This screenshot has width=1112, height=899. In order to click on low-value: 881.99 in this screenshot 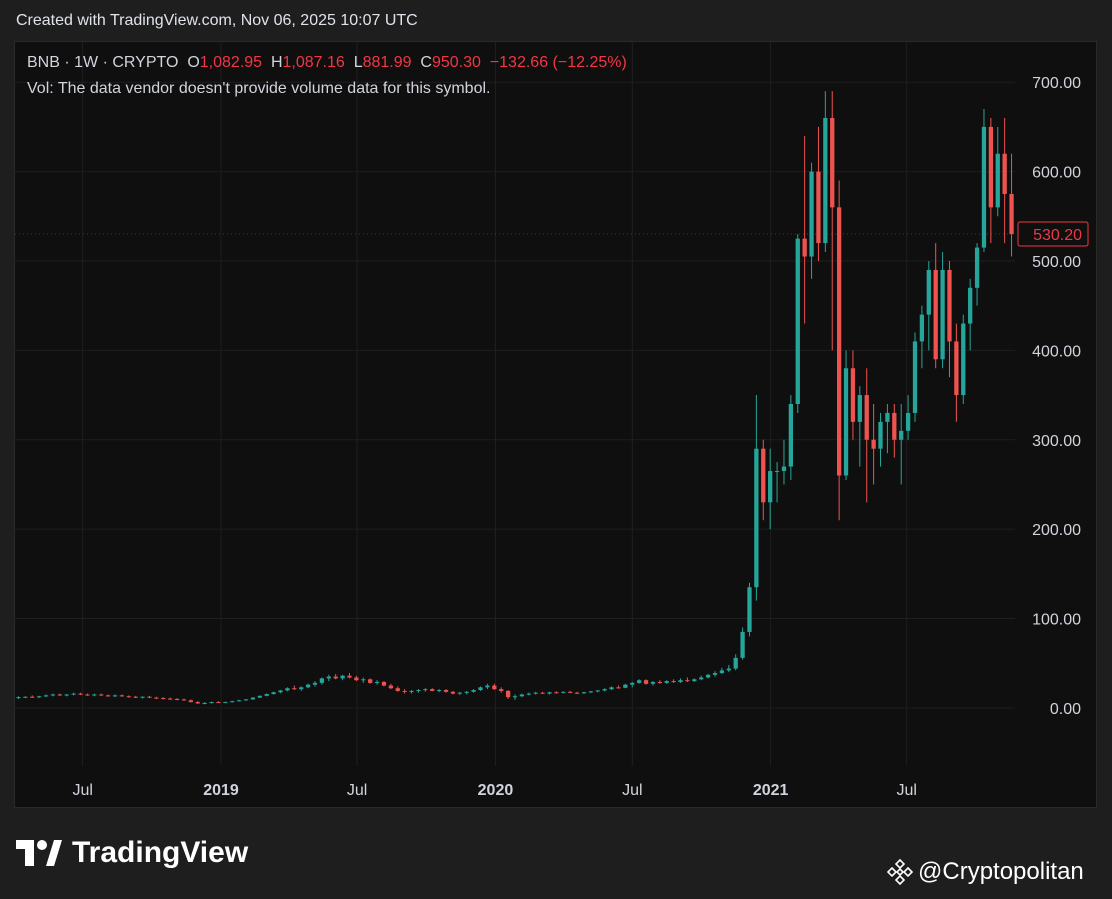, I will do `click(387, 62)`.